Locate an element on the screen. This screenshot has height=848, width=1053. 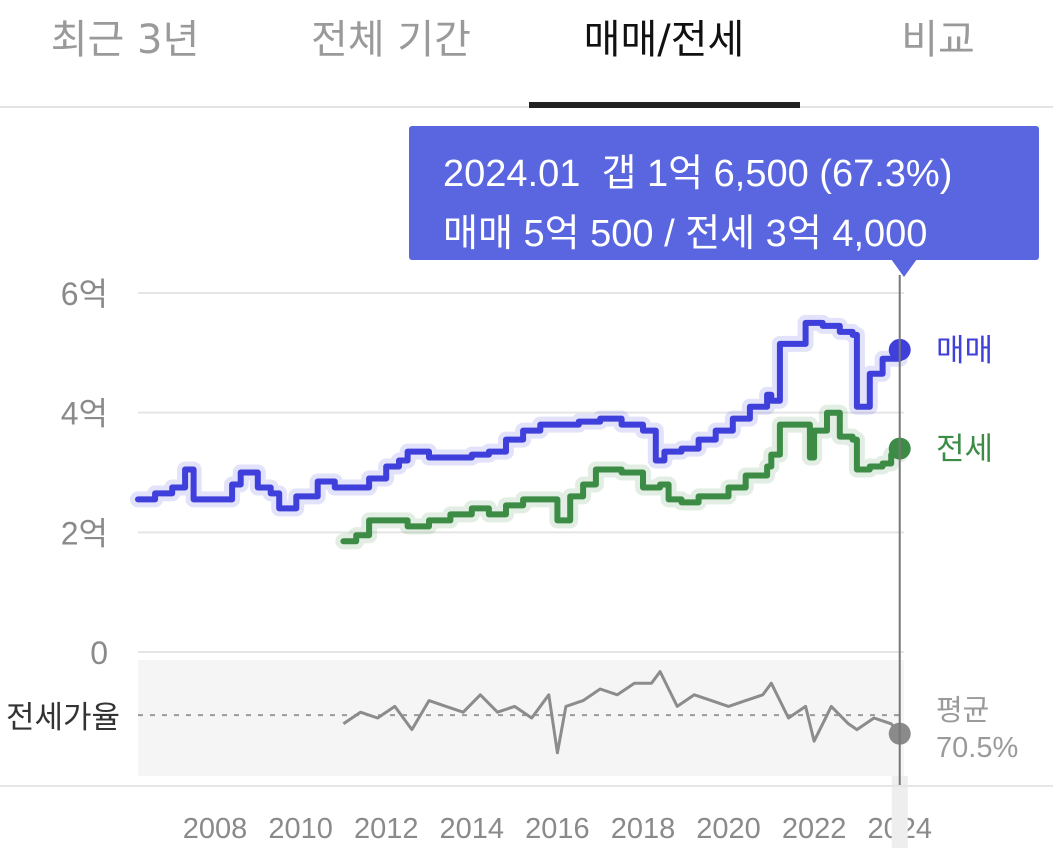
jeonse-price-line is located at coordinates (621, 477).